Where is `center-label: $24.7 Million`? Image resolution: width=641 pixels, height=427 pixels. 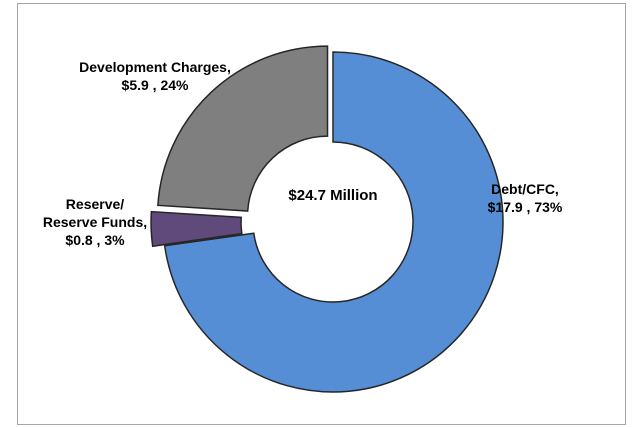 center-label: $24.7 Million is located at coordinates (333, 195).